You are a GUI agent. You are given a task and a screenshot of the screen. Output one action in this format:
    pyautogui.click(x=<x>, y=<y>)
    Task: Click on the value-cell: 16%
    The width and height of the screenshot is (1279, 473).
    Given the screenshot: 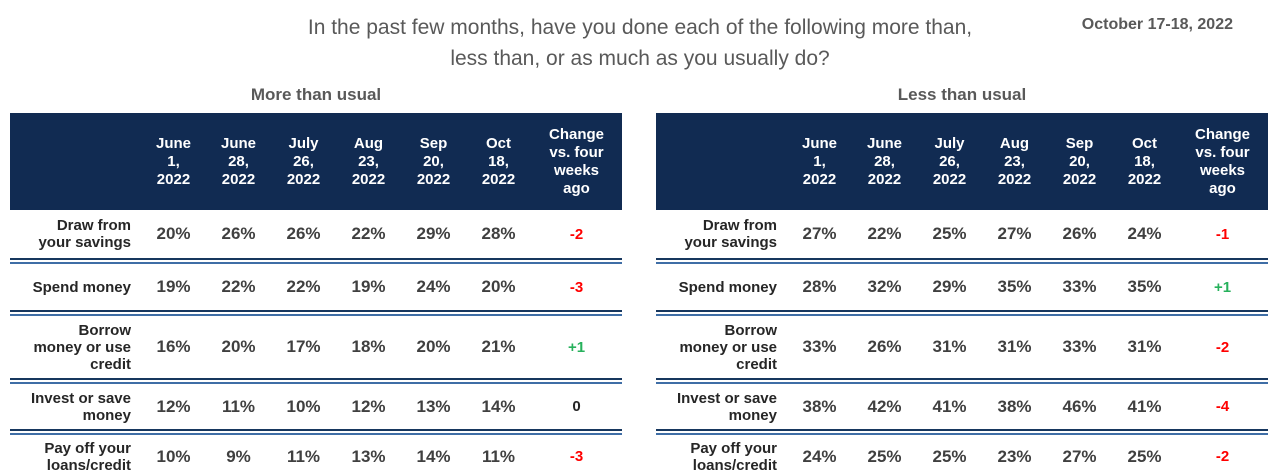 What is the action you would take?
    pyautogui.click(x=173, y=346)
    